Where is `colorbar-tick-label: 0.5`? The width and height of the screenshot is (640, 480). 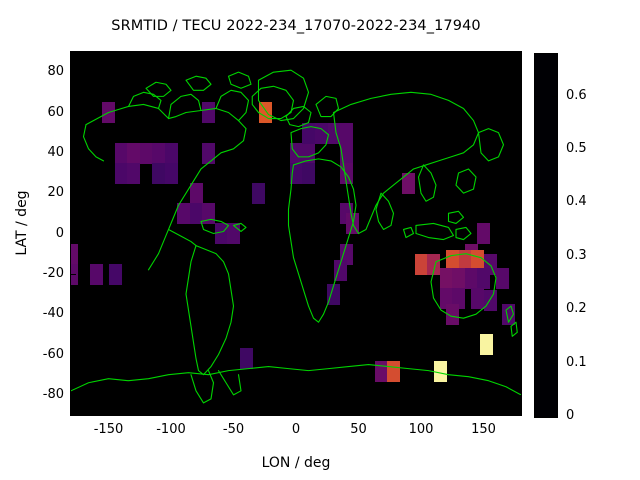
colorbar-tick-label: 0.5 is located at coordinates (576, 149).